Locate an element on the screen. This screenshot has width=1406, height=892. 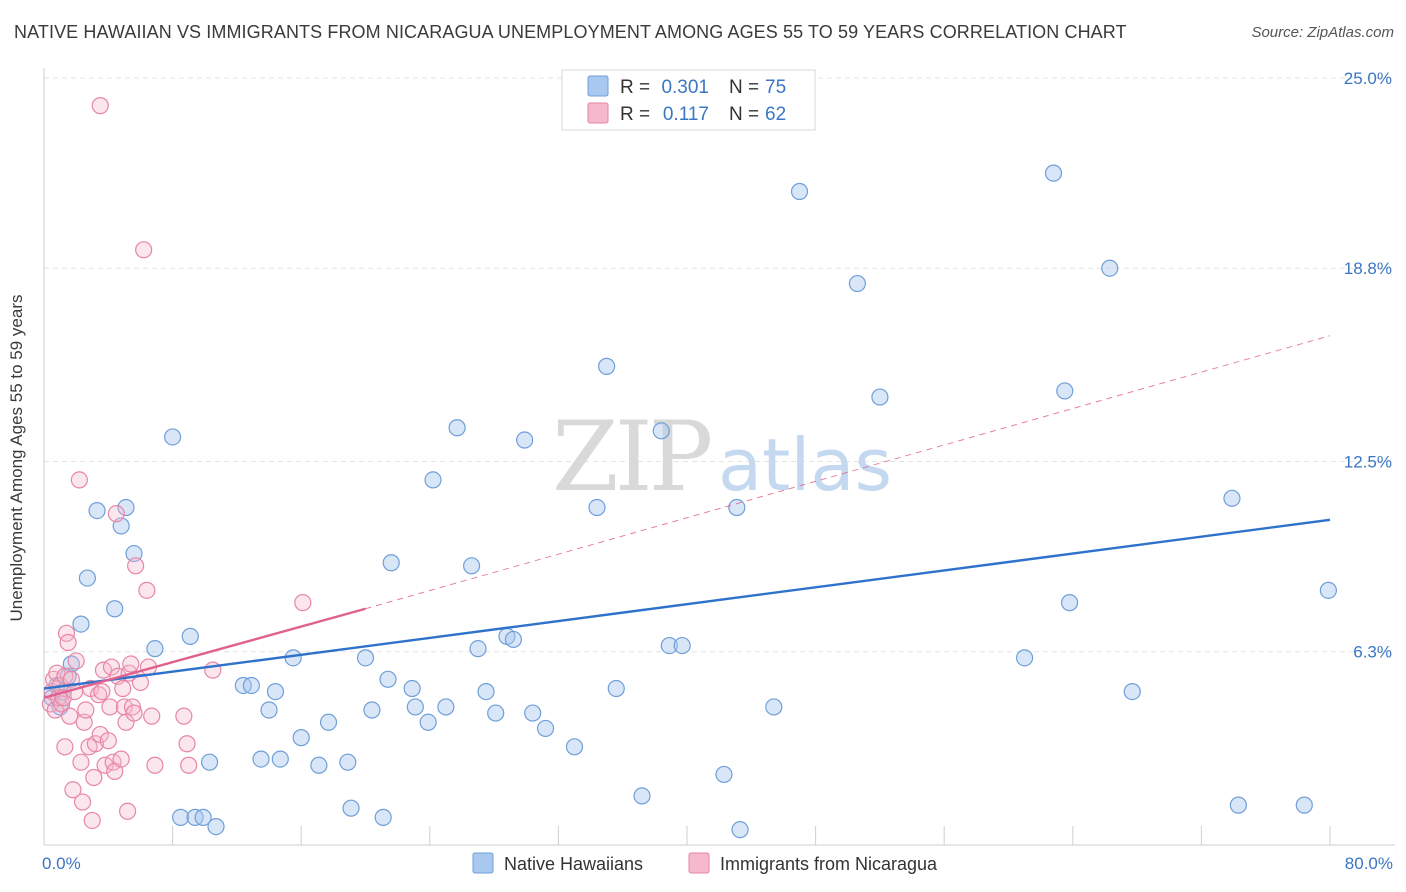
y-tick-label: 12.5% is located at coordinates (1368, 462).